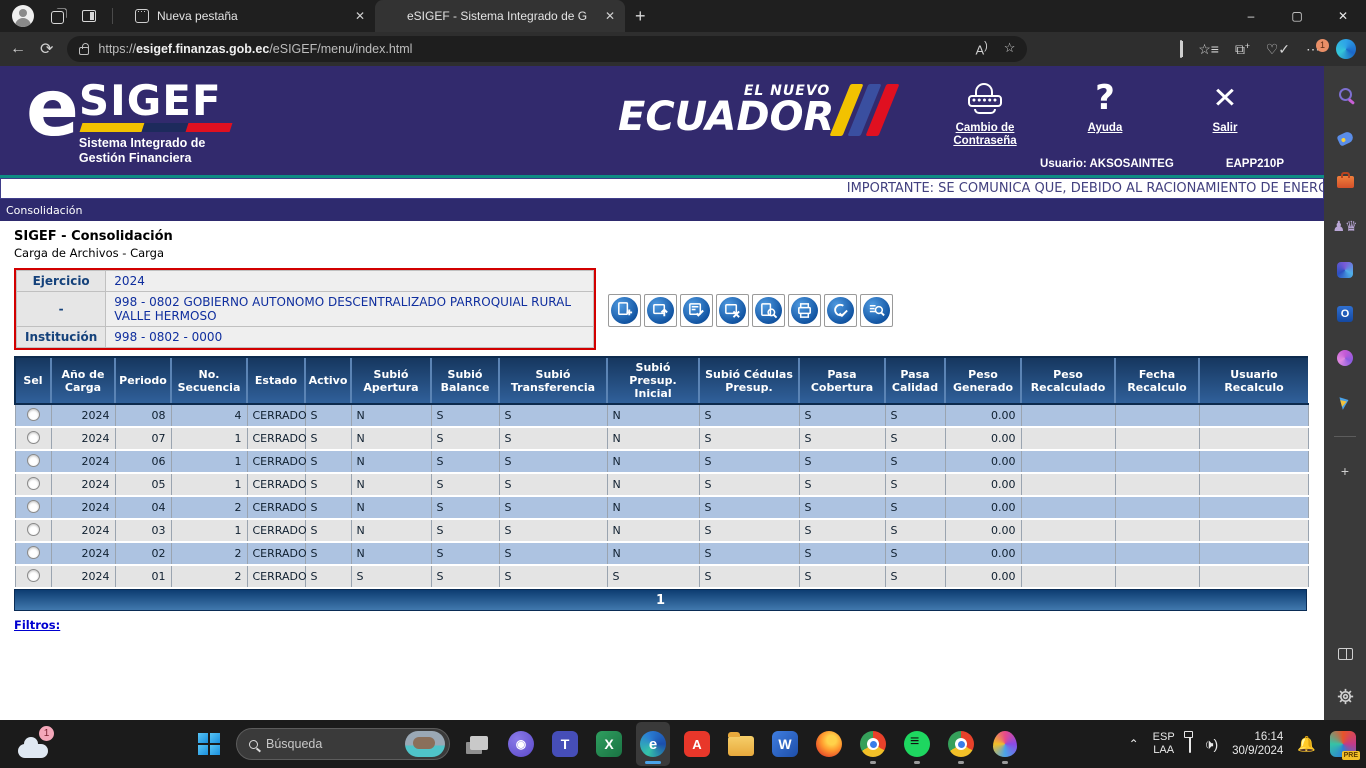 The height and width of the screenshot is (768, 1366). I want to click on browser-essentials-icon: ♡✓, so click(1277, 48).